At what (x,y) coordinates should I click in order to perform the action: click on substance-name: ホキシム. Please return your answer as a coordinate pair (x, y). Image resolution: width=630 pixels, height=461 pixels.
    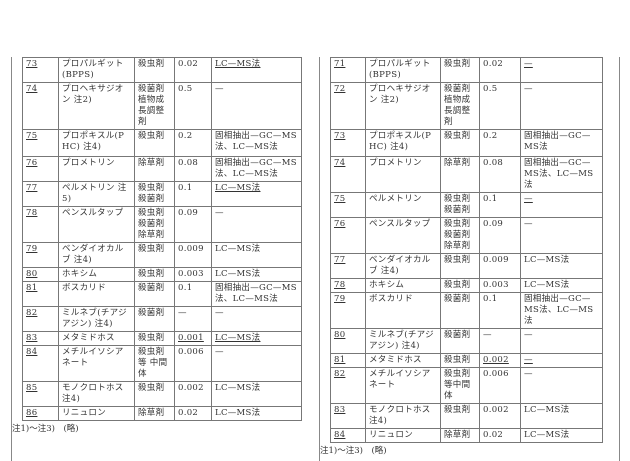
    Looking at the image, I should click on (96, 274).